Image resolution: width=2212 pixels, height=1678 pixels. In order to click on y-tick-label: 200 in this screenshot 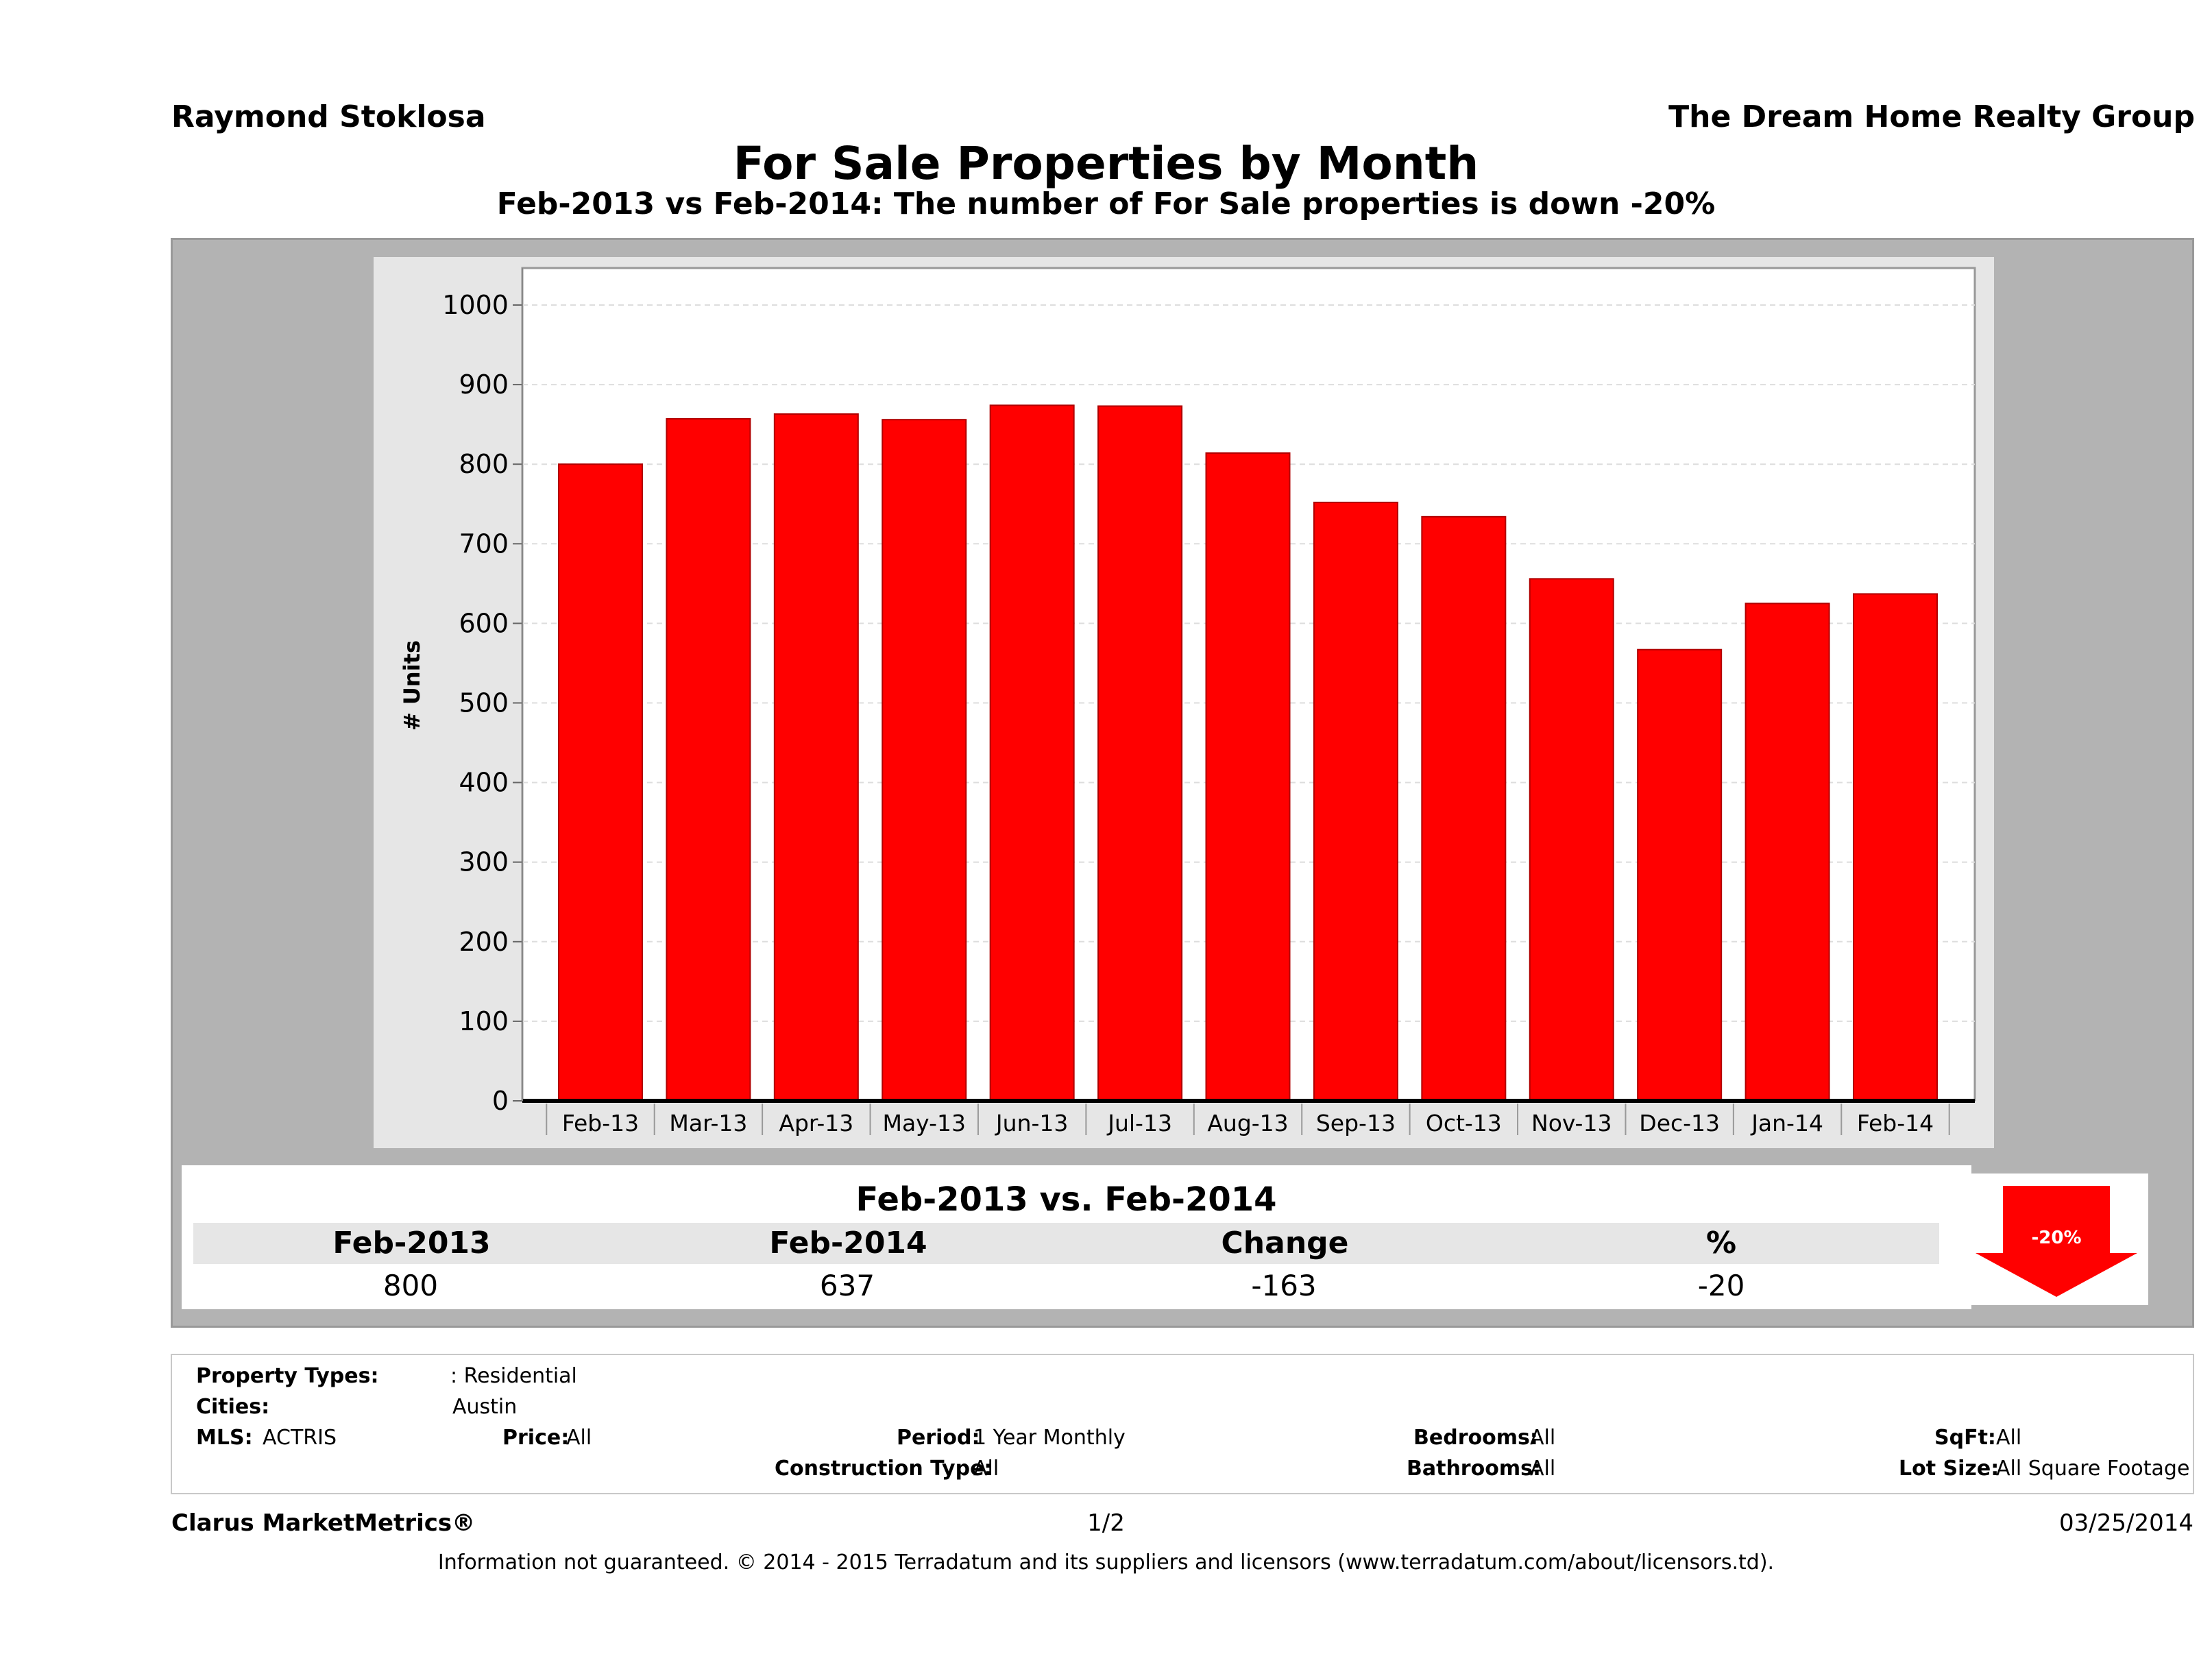, I will do `click(484, 942)`.